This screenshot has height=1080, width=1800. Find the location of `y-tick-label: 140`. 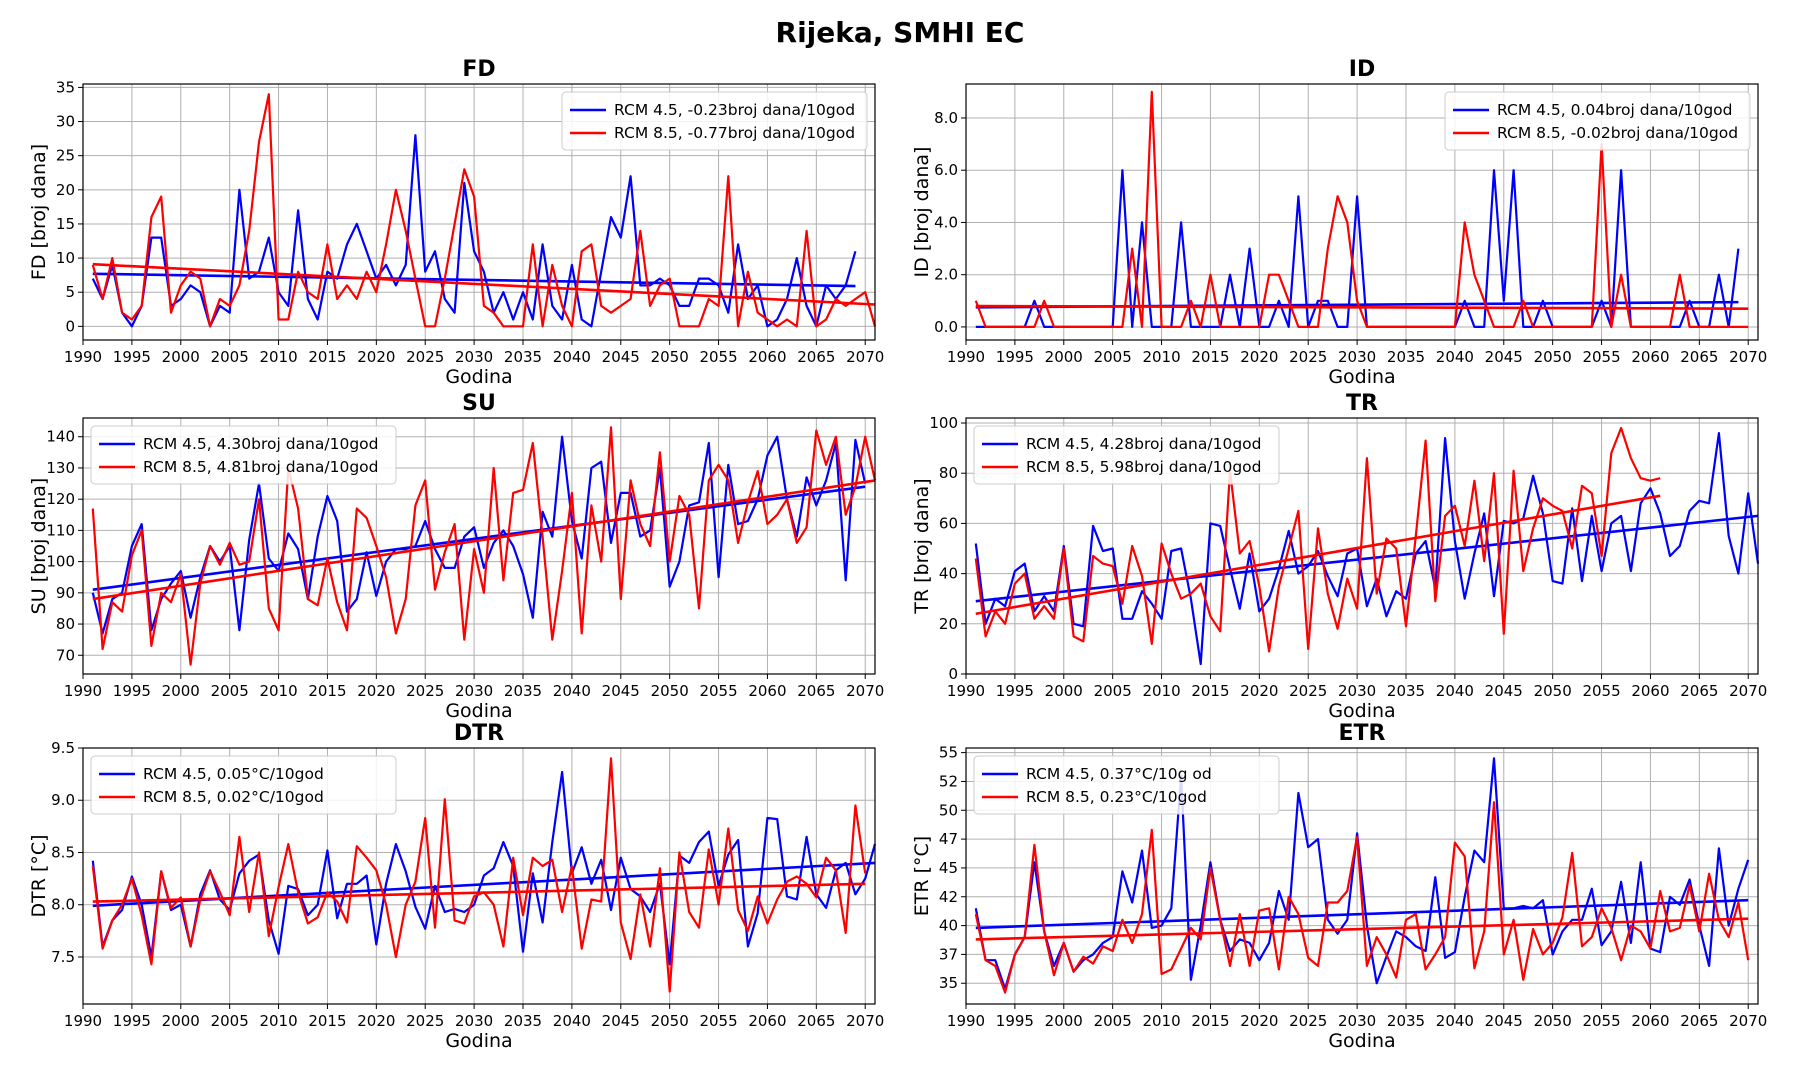

y-tick-label: 140 is located at coordinates (60, 437).